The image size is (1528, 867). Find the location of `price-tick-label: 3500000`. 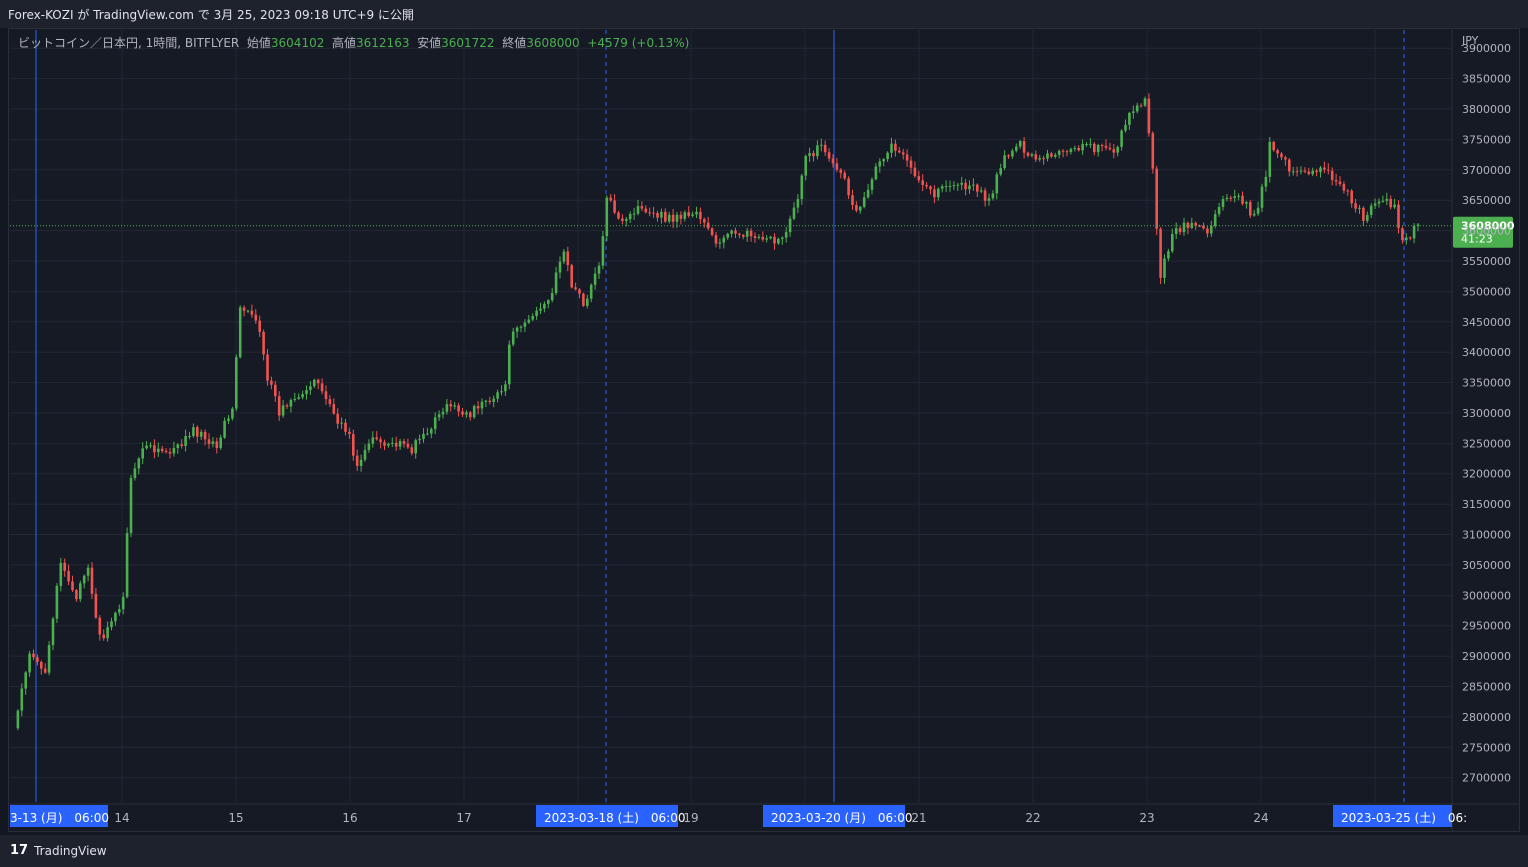

price-tick-label: 3500000 is located at coordinates (1486, 291).